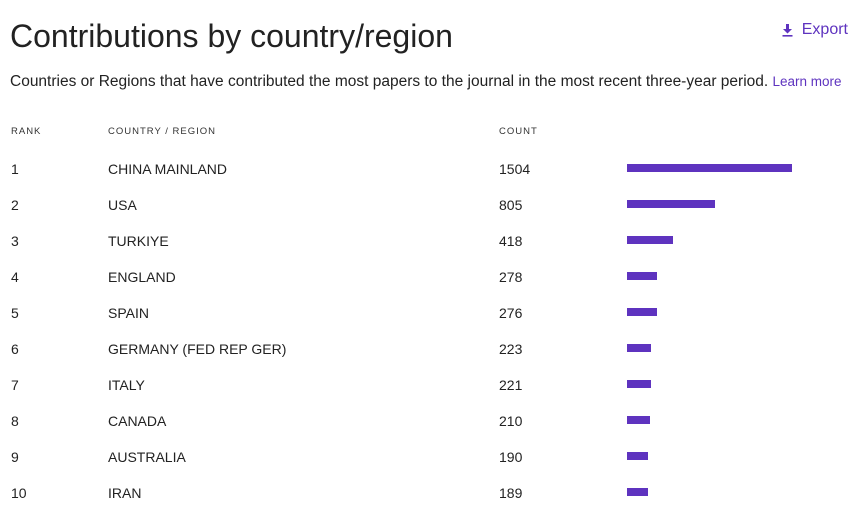 Image resolution: width=857 pixels, height=513 pixels. Describe the element at coordinates (138, 241) in the screenshot. I see `country-cell: TURKIYE` at that location.